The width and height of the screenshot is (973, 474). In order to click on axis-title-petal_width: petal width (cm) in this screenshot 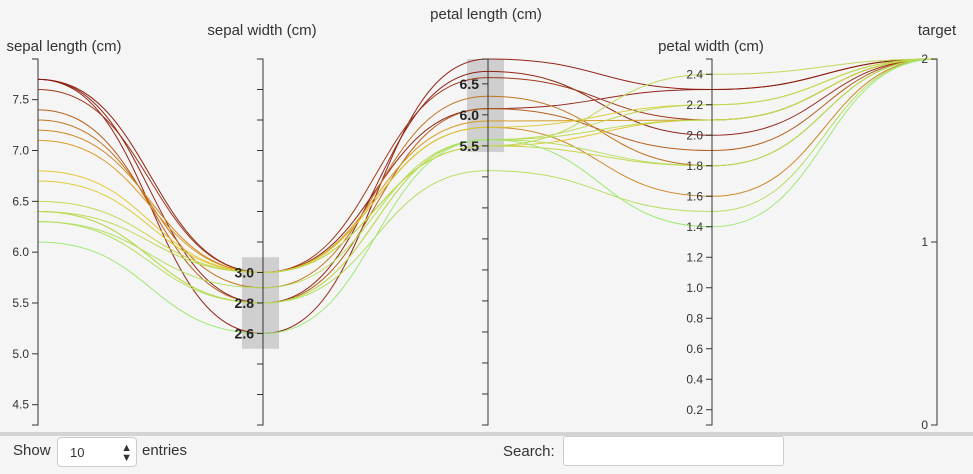, I will do `click(711, 46)`.